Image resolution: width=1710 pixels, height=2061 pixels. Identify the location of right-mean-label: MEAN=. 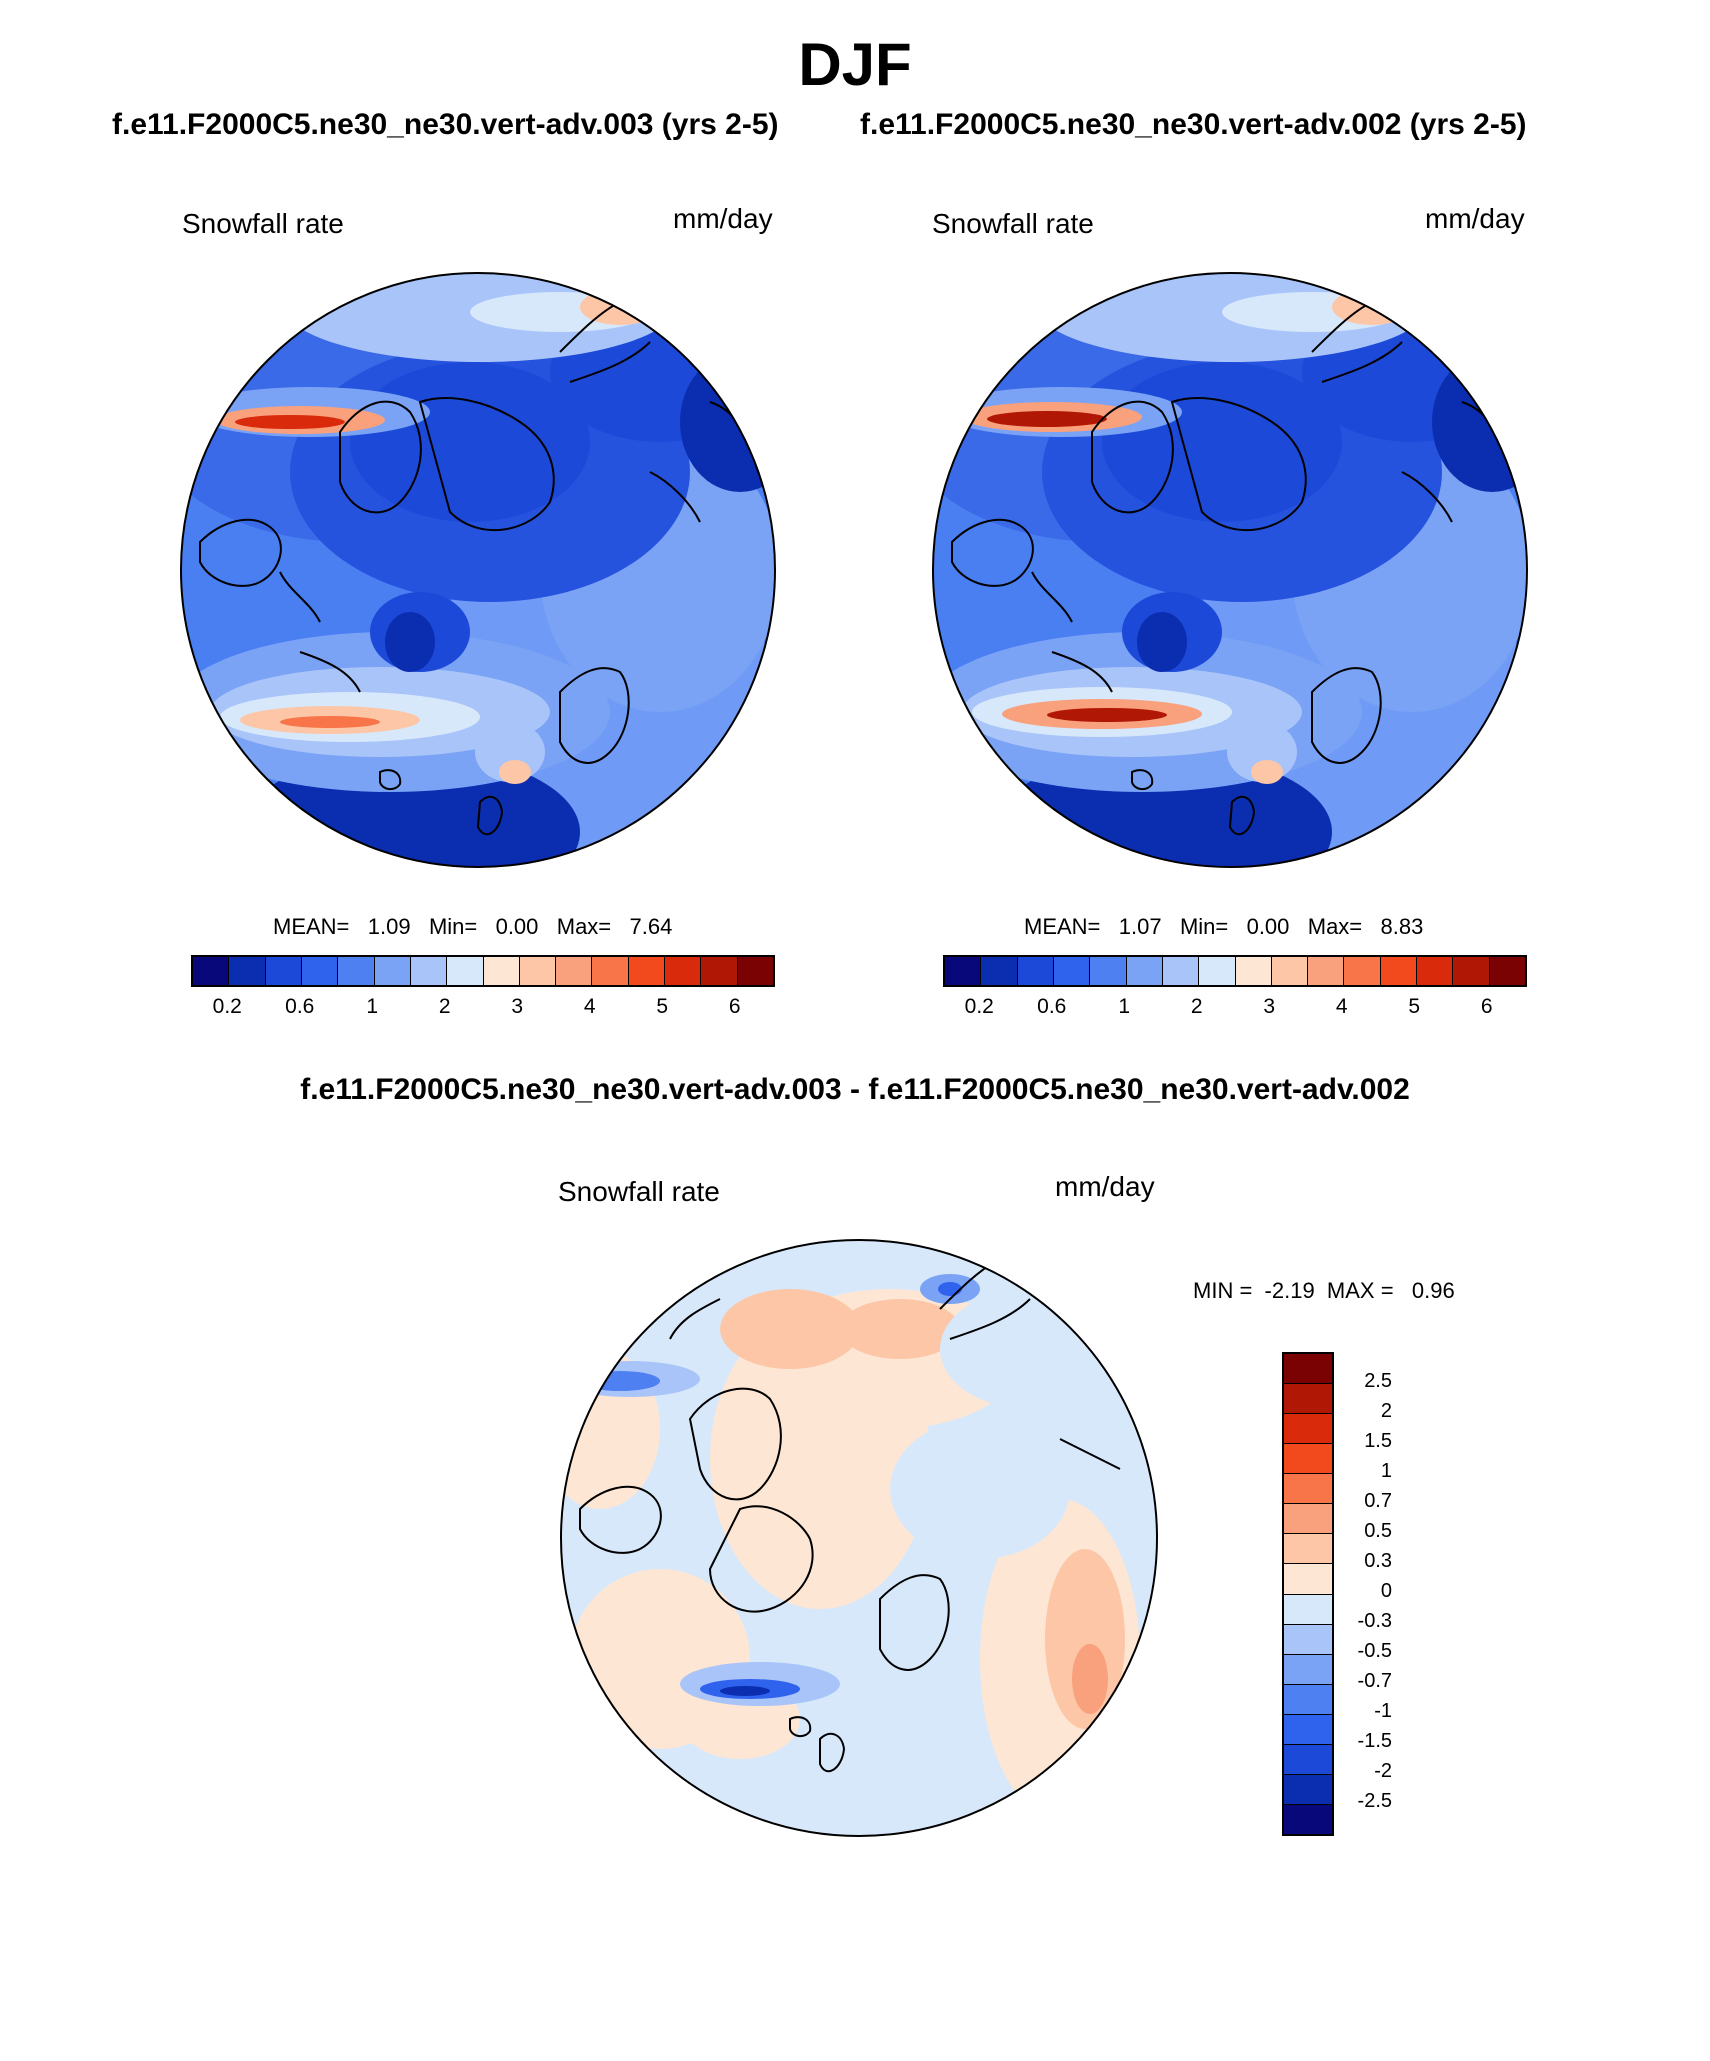
(1062, 926).